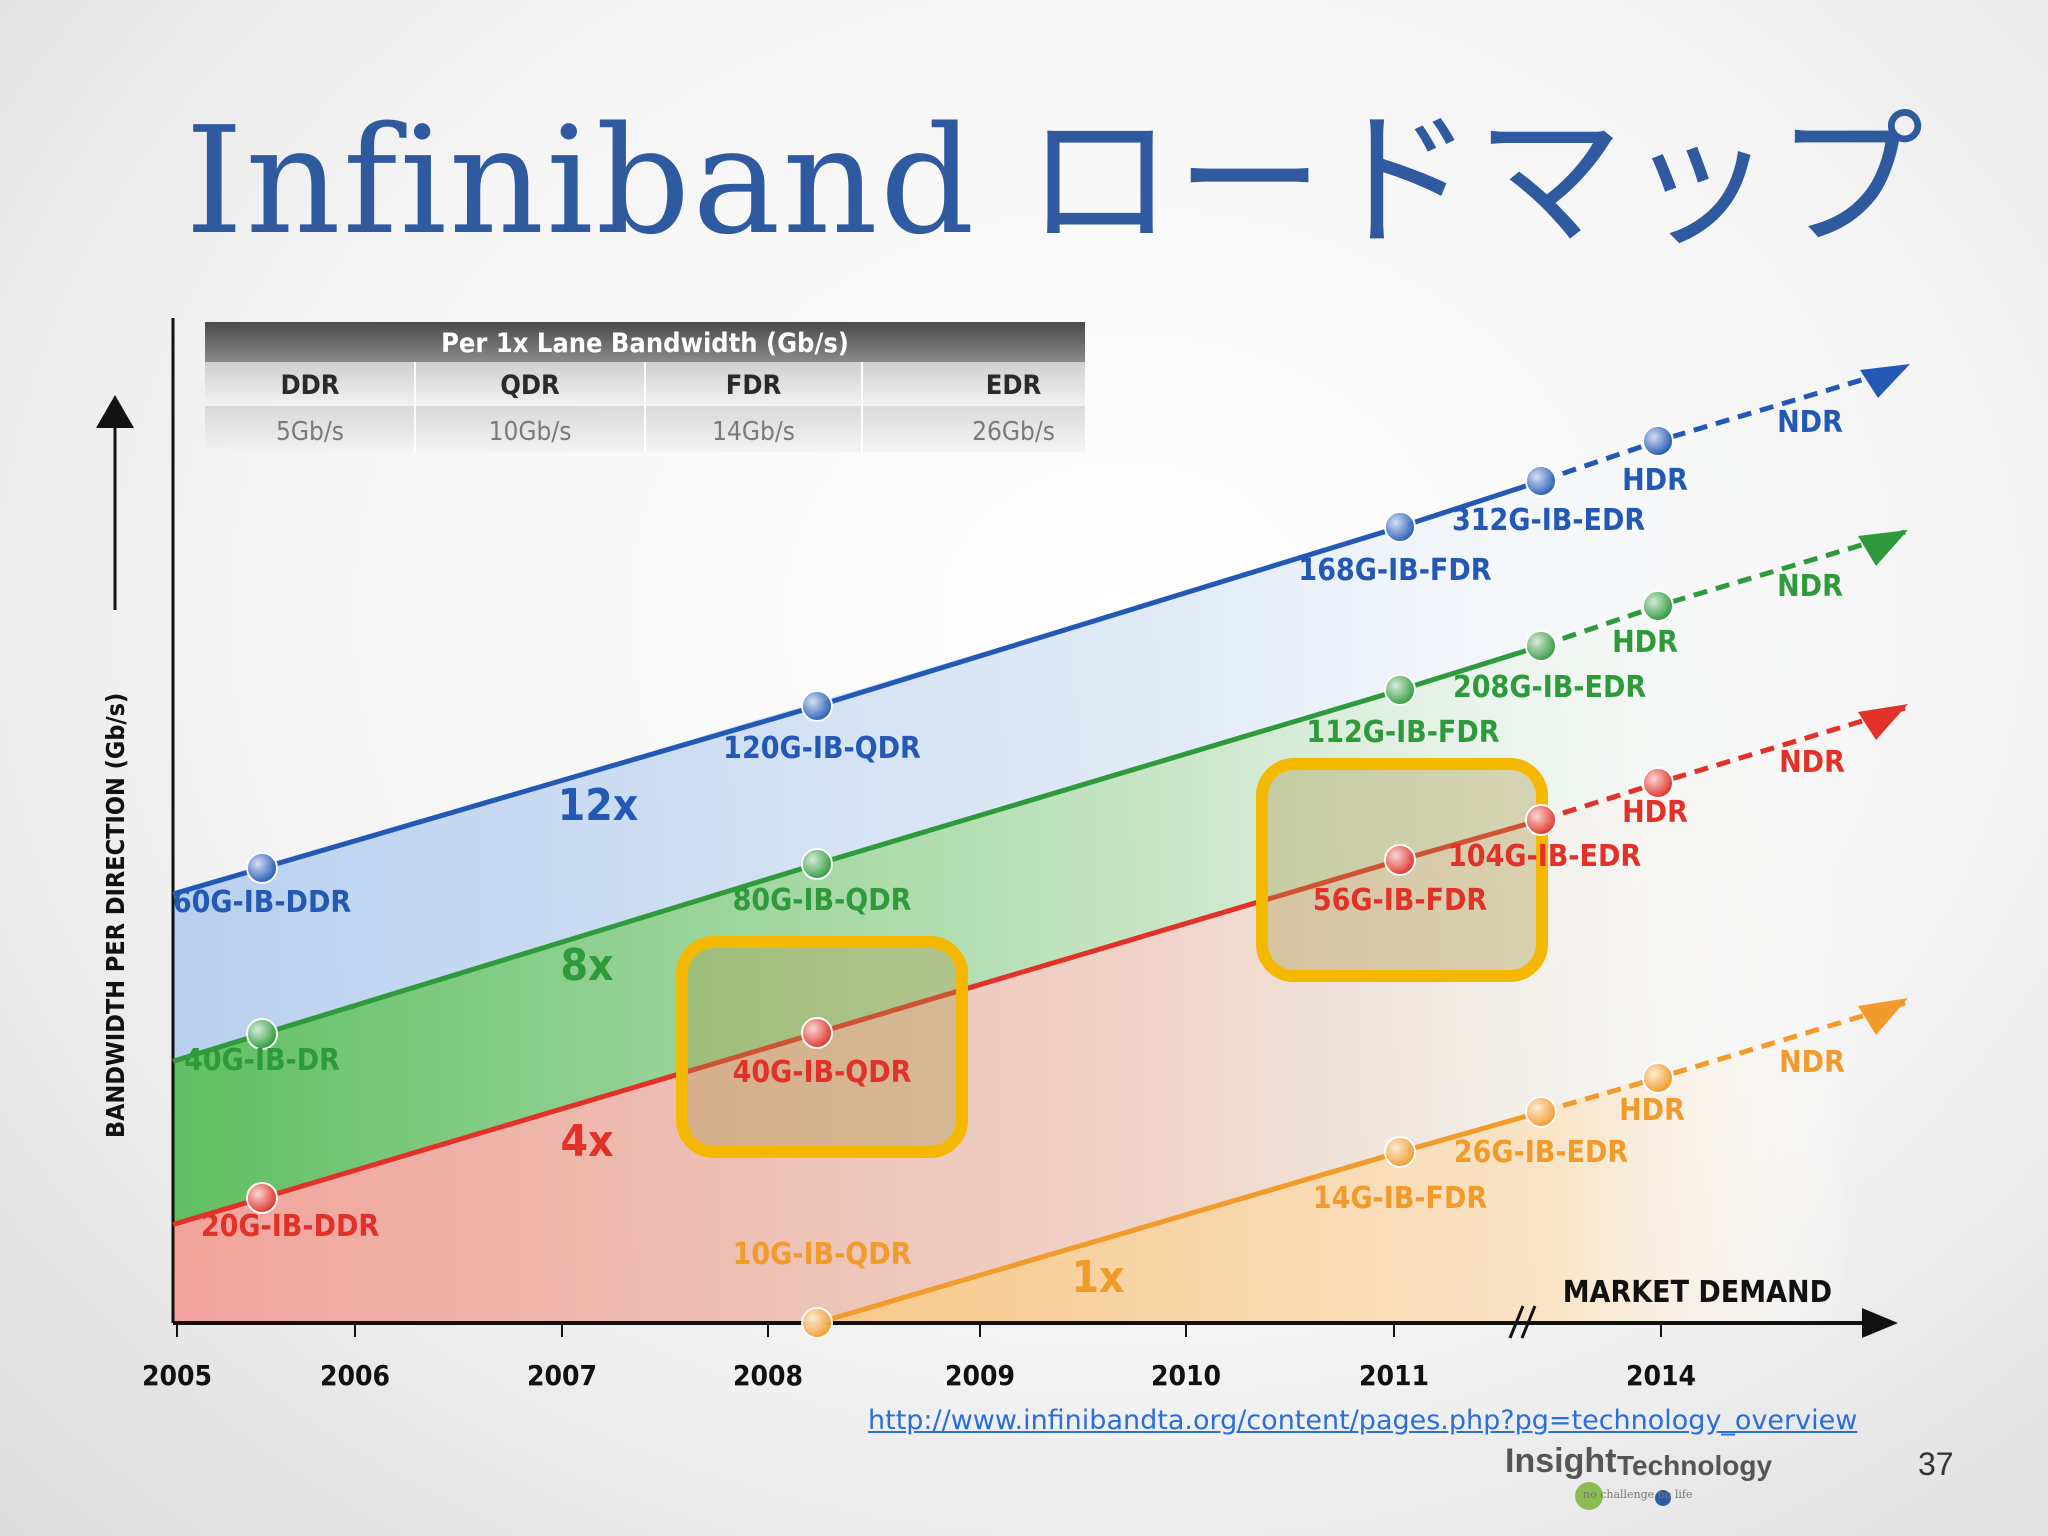 This screenshot has width=2048, height=1536. I want to click on x-tick-2011: 2011, so click(1394, 1375).